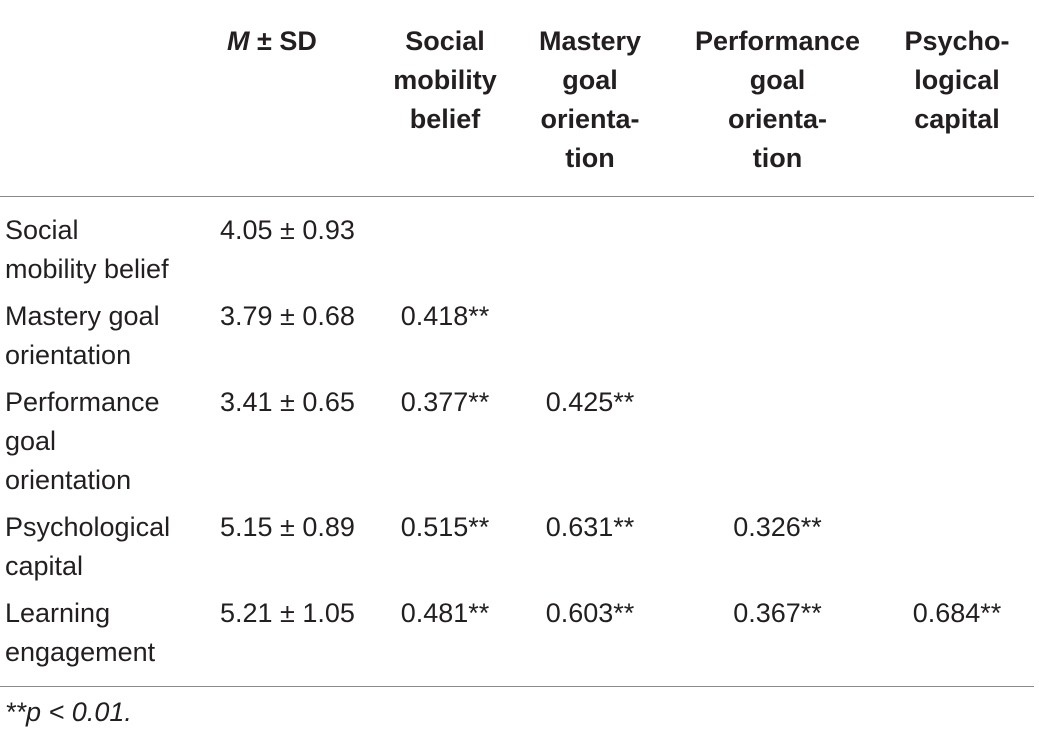 The width and height of the screenshot is (1039, 741). What do you see at coordinates (68, 712) in the screenshot?
I see `footnote: **p < 0.01.` at bounding box center [68, 712].